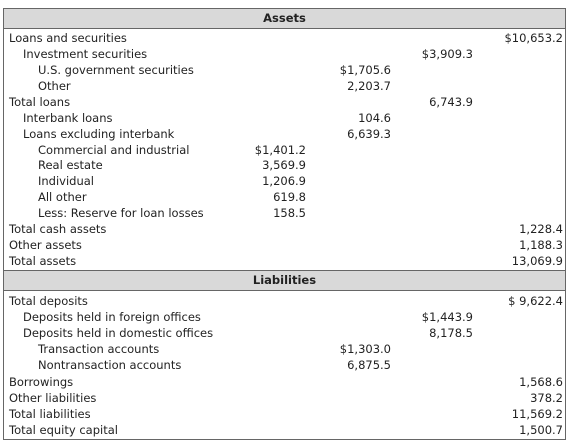  I want to click on row-value: 6,639.3, so click(369, 133).